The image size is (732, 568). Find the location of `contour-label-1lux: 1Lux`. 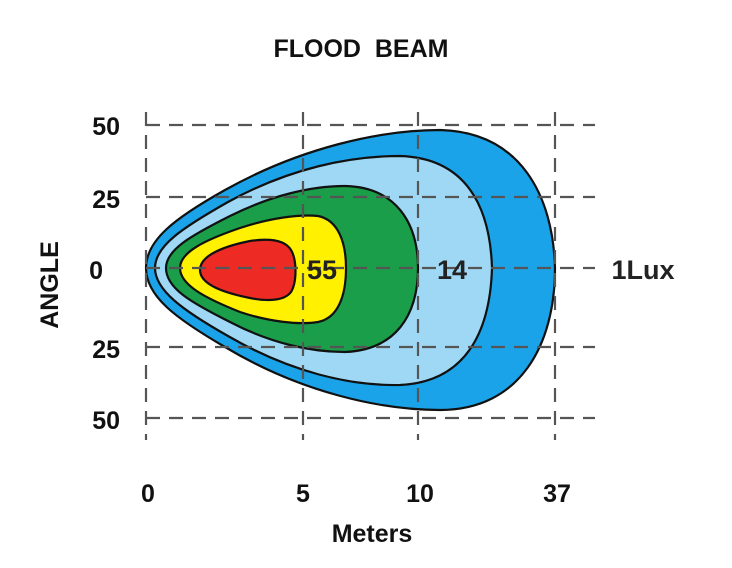

contour-label-1lux: 1Lux is located at coordinates (642, 270).